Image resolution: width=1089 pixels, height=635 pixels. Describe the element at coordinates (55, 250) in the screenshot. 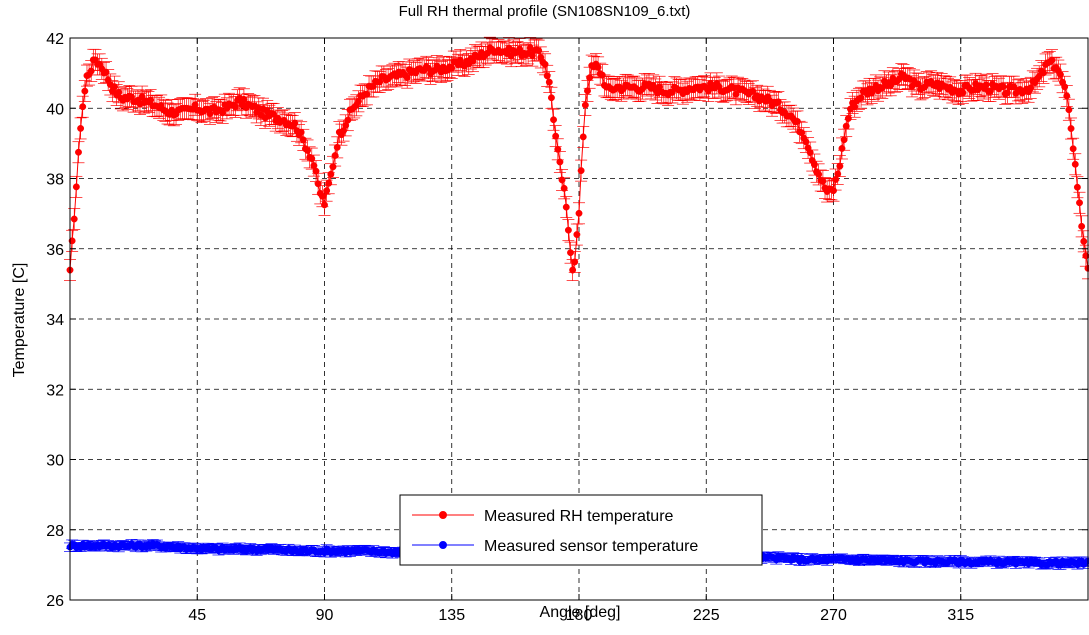

I see `y-tick-label: 36` at that location.